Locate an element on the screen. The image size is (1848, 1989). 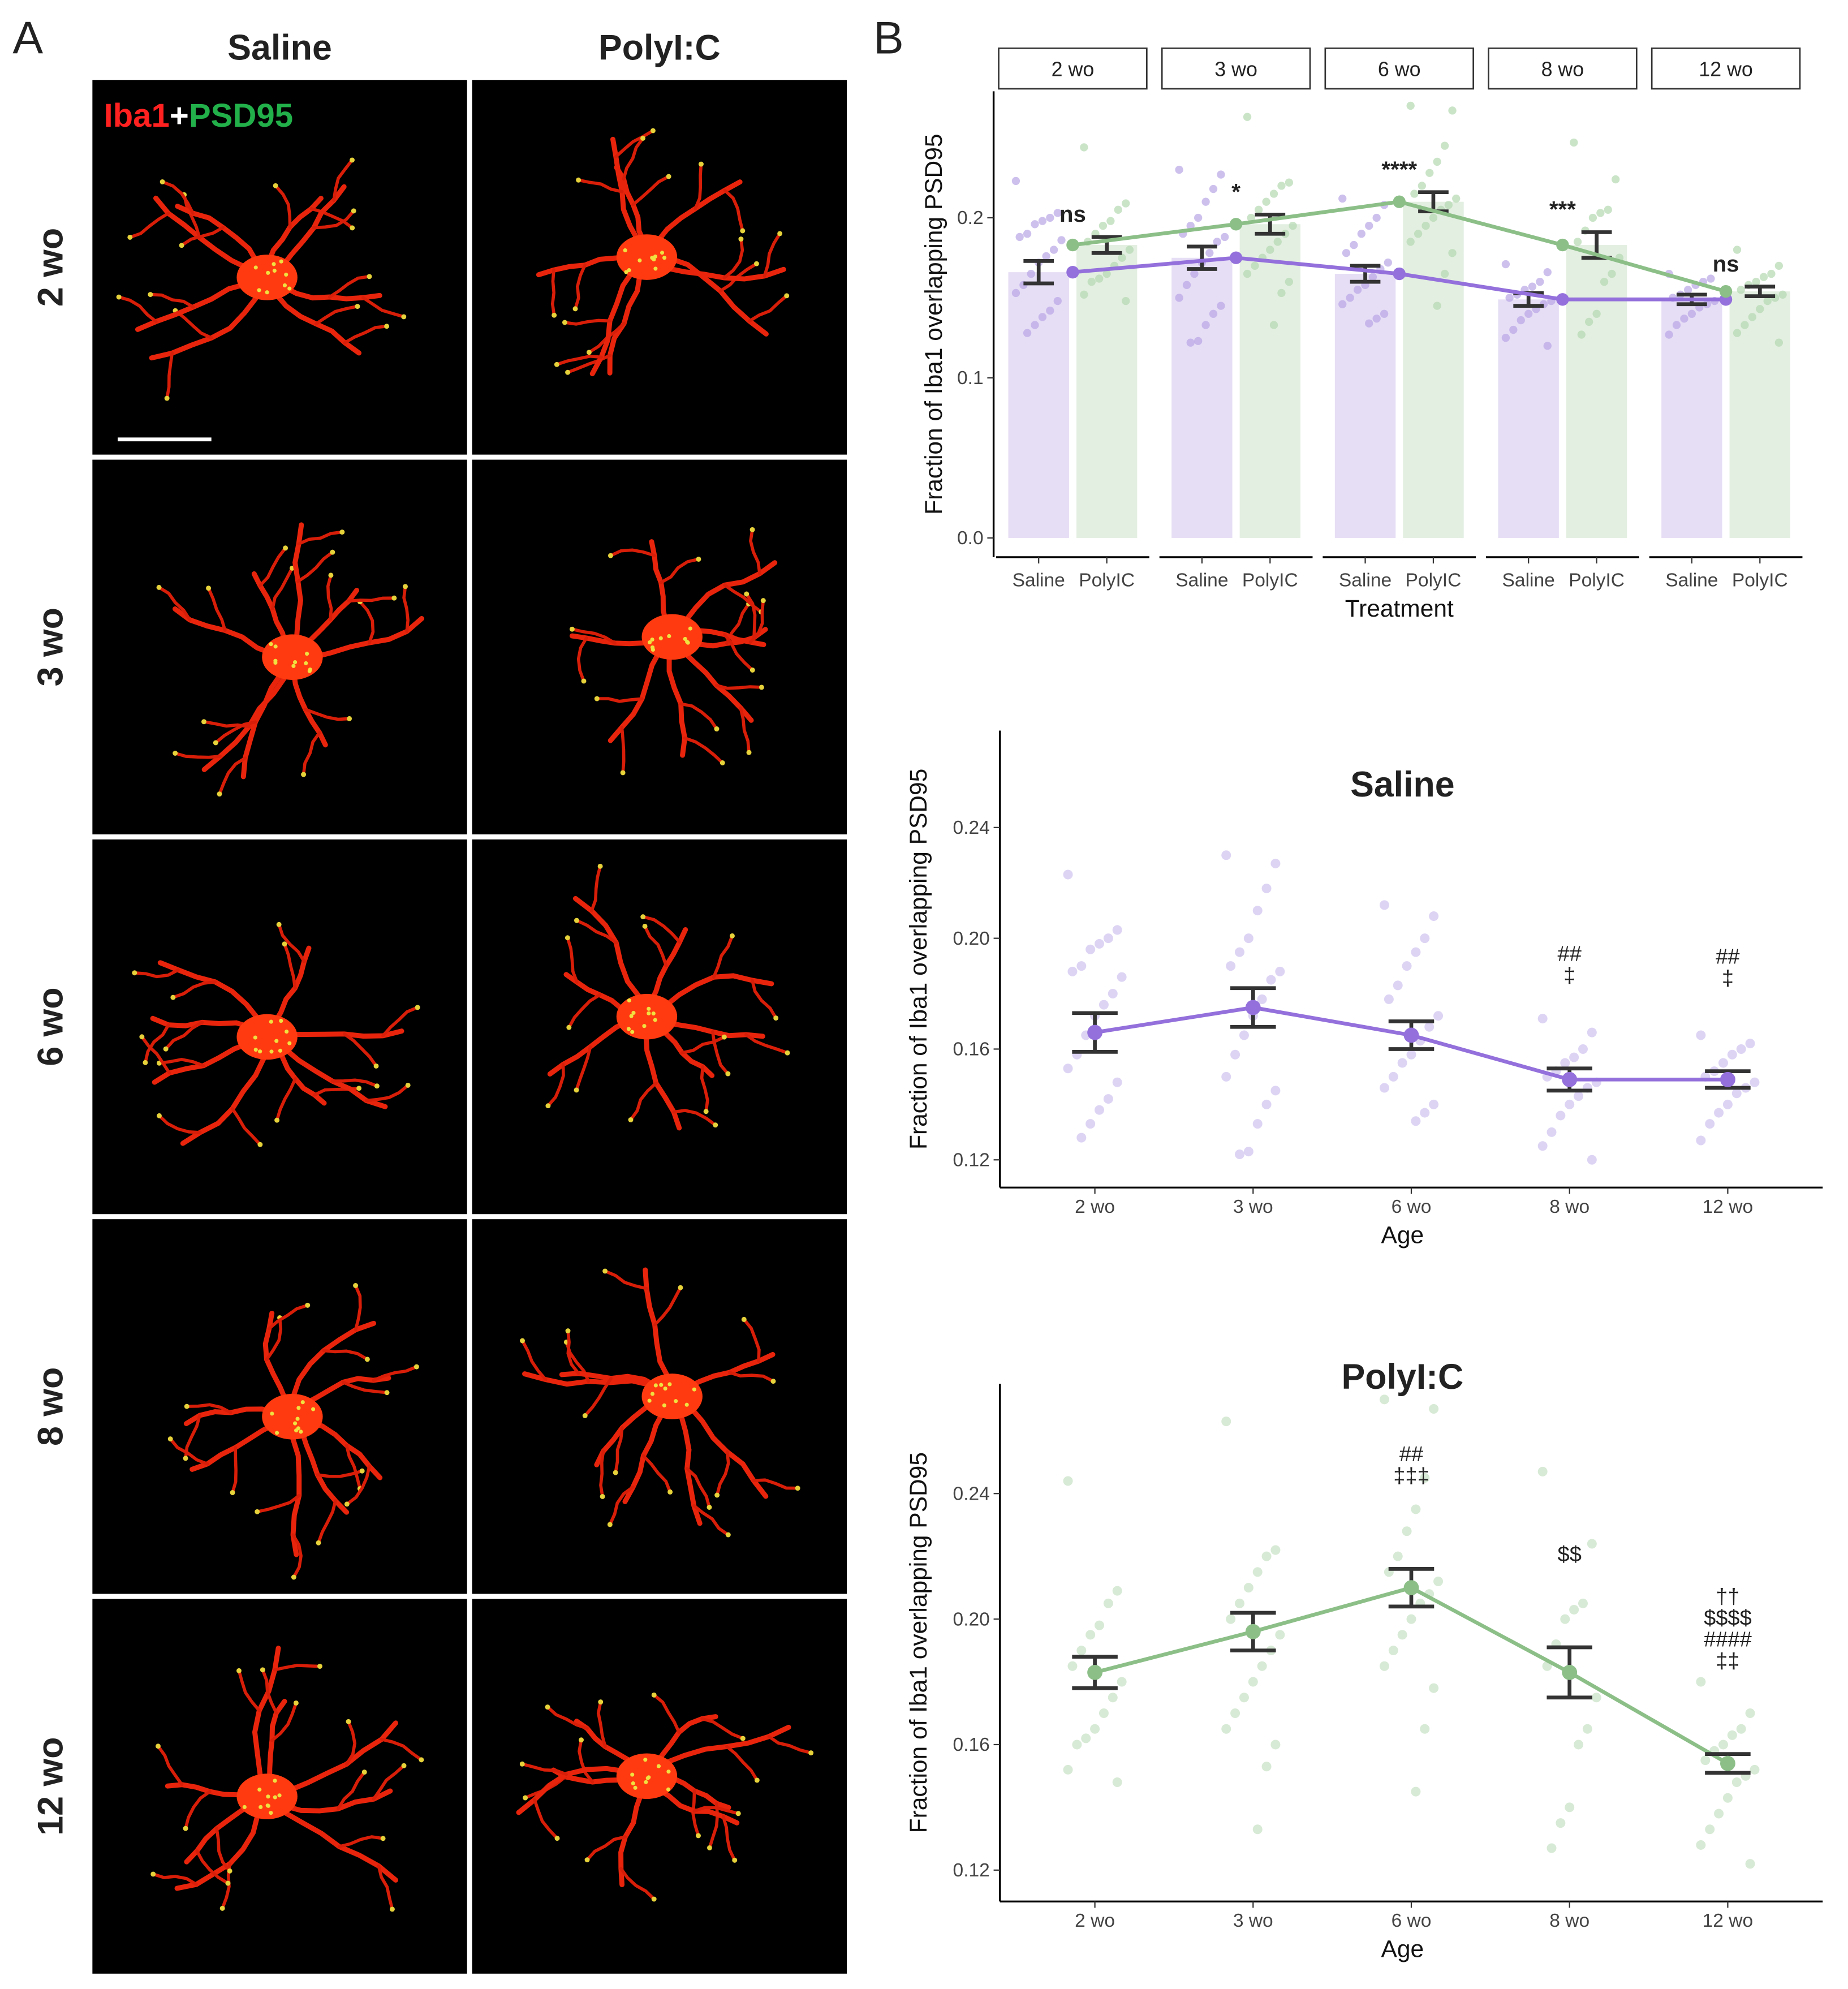
stain-part: PSD95 is located at coordinates (241, 115).